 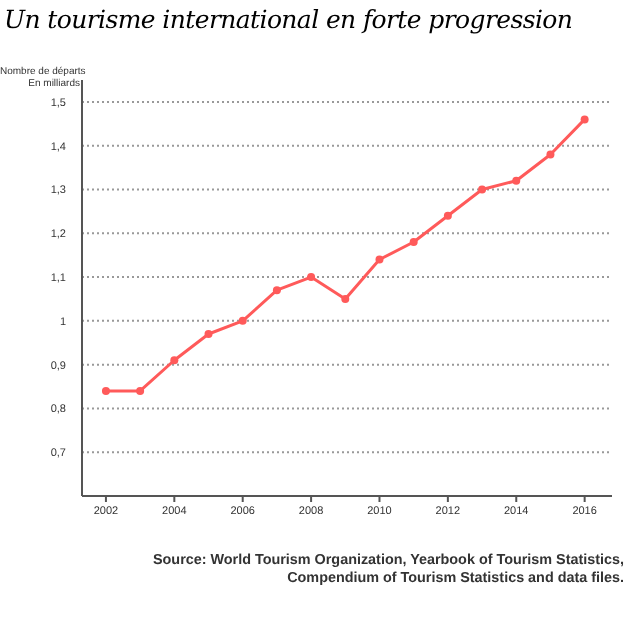 I want to click on chart-title: Un tourisme international en forte progression, so click(x=288, y=19).